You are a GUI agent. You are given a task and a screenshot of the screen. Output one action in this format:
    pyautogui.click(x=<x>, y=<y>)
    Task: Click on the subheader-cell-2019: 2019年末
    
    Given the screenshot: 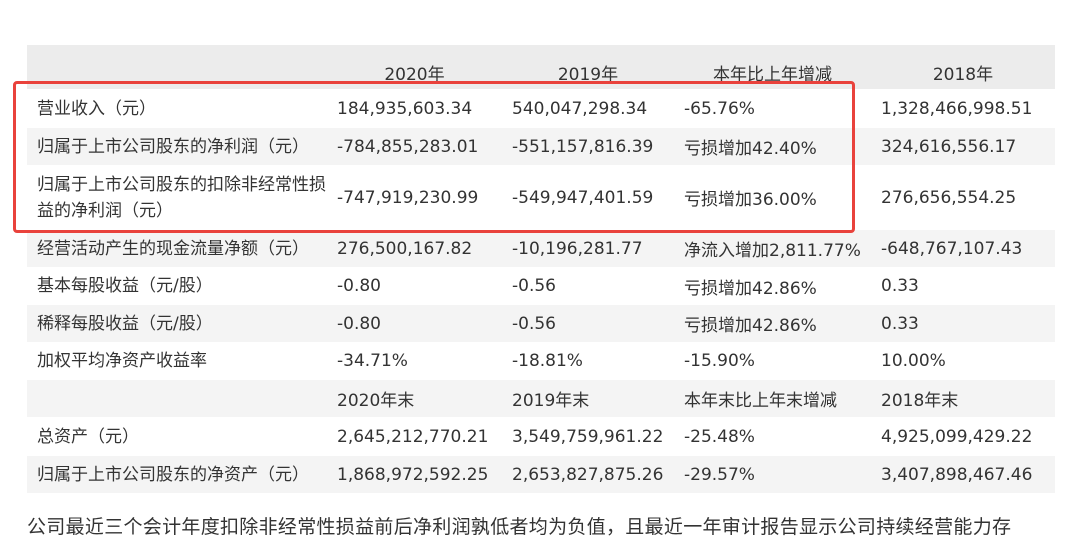 What is the action you would take?
    pyautogui.click(x=588, y=398)
    